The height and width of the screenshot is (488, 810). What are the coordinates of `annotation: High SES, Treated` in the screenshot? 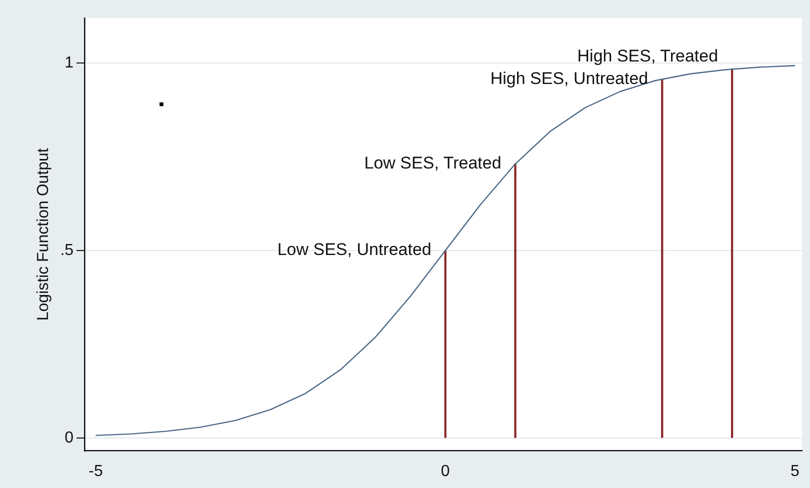 It's located at (647, 56).